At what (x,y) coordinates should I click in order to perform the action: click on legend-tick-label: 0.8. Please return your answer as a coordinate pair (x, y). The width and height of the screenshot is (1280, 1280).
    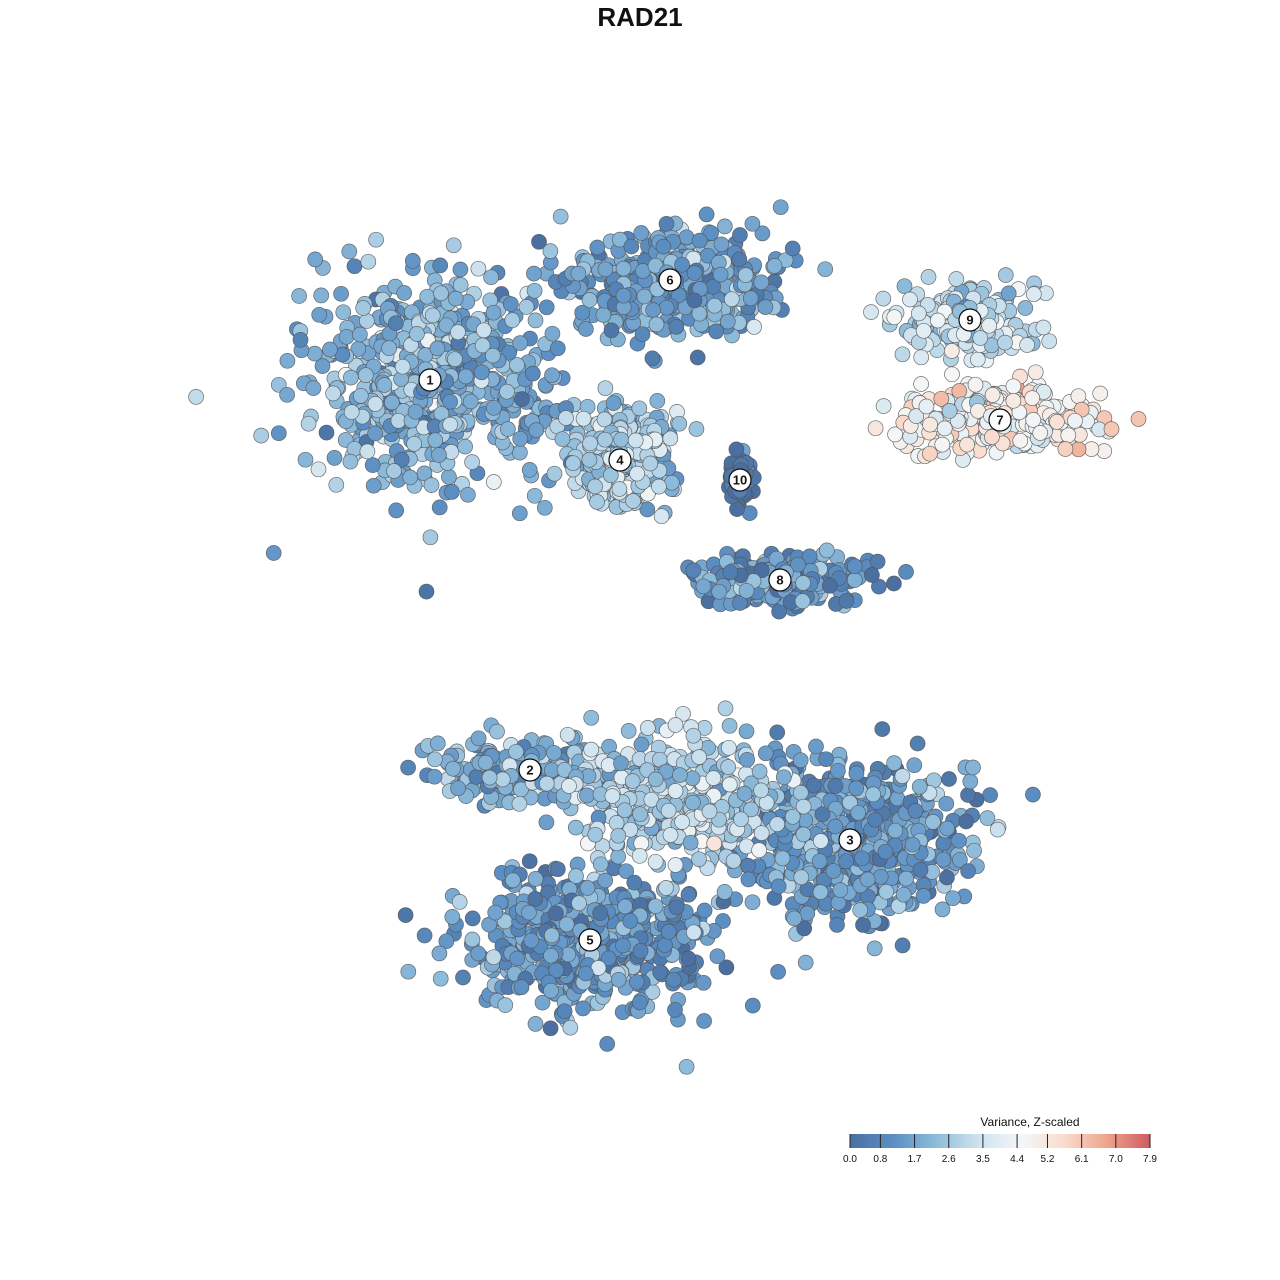
    Looking at the image, I should click on (880, 1159).